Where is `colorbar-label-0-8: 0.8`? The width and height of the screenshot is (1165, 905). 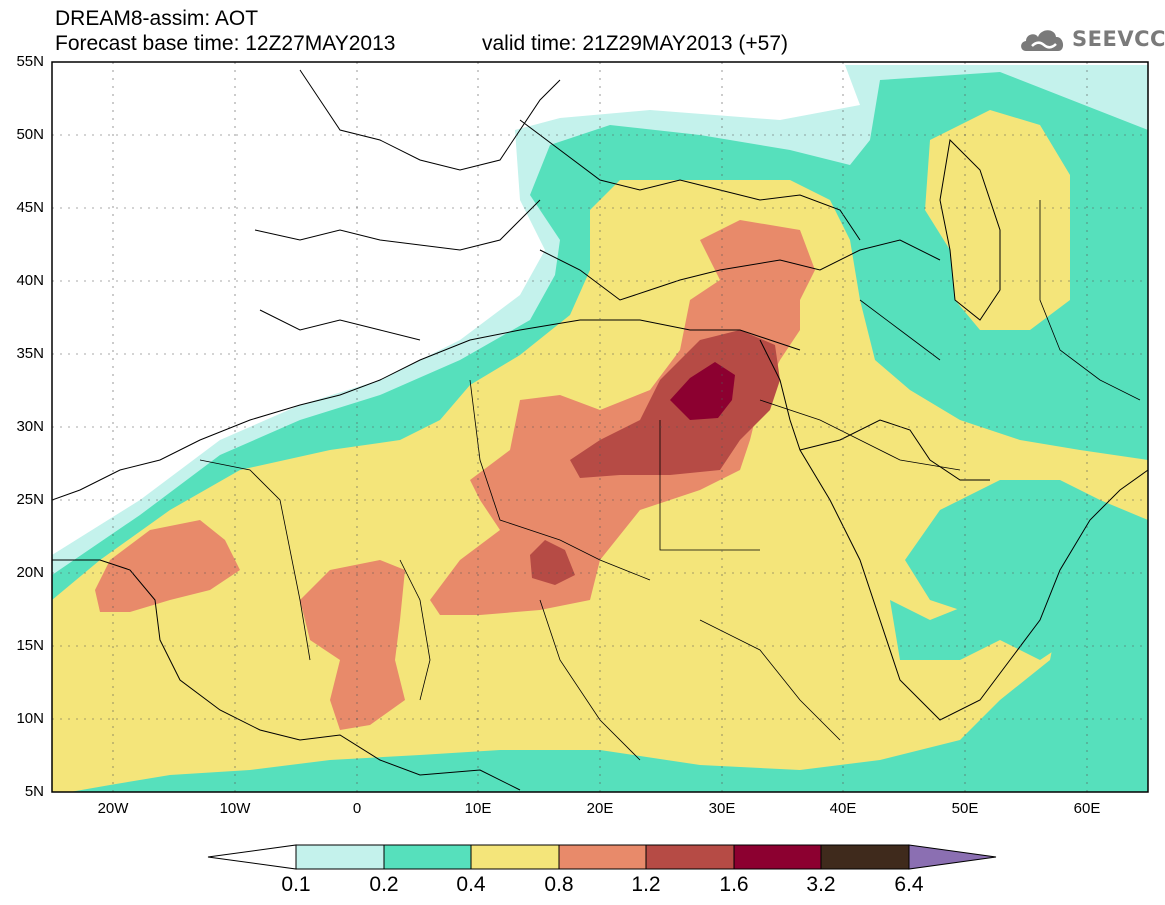
colorbar-label-0-8: 0.8 is located at coordinates (559, 884).